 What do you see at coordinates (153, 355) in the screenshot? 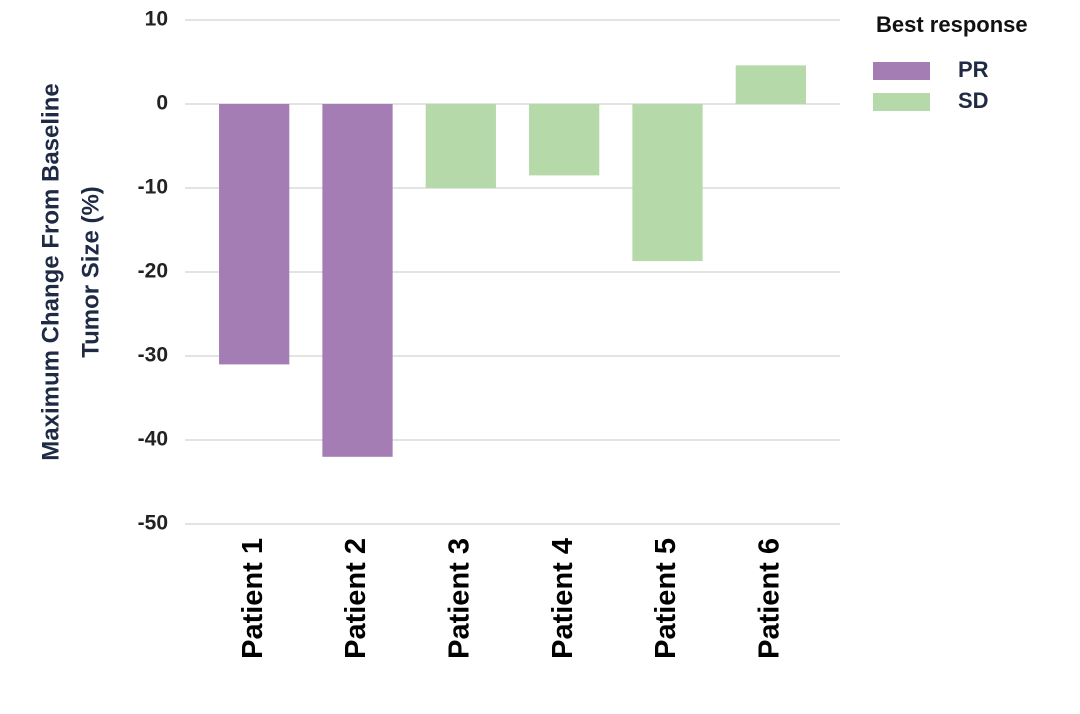
I see `y-tick-label: -30` at bounding box center [153, 355].